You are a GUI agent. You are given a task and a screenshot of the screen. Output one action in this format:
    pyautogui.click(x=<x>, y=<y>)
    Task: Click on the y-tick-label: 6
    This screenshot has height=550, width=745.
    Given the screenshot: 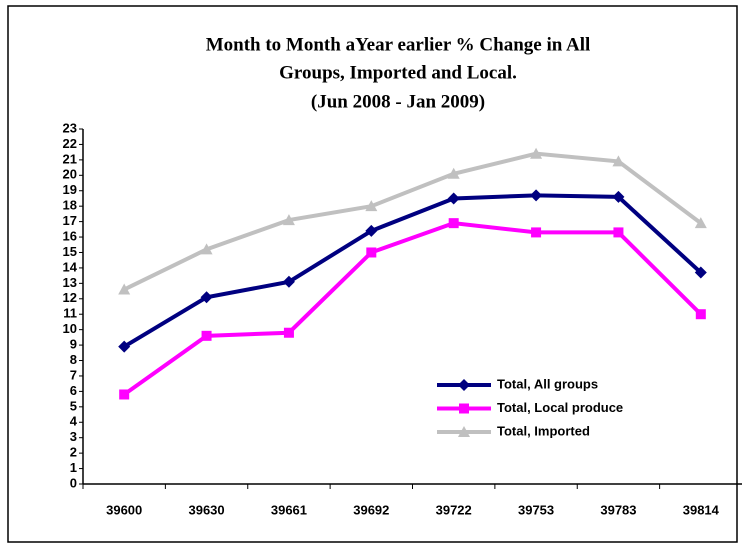 What is the action you would take?
    pyautogui.click(x=73, y=390)
    